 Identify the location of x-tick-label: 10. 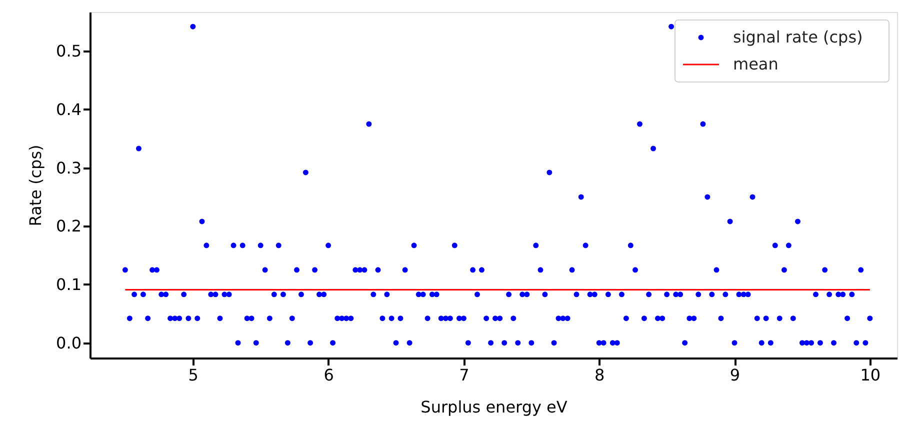
(870, 375).